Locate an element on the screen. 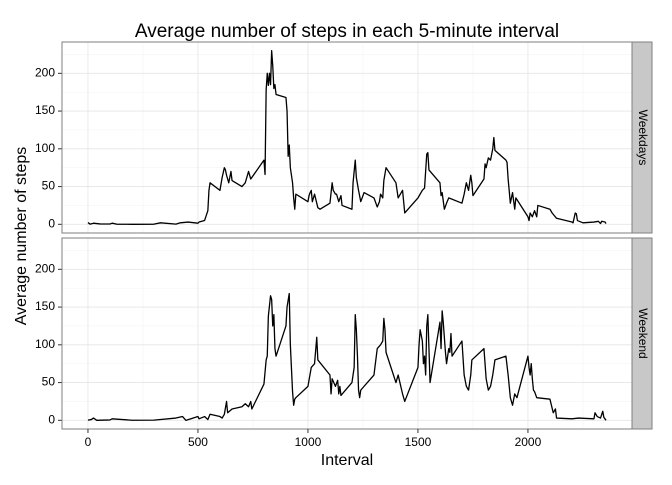  x-tick-label: 2000 is located at coordinates (528, 442).